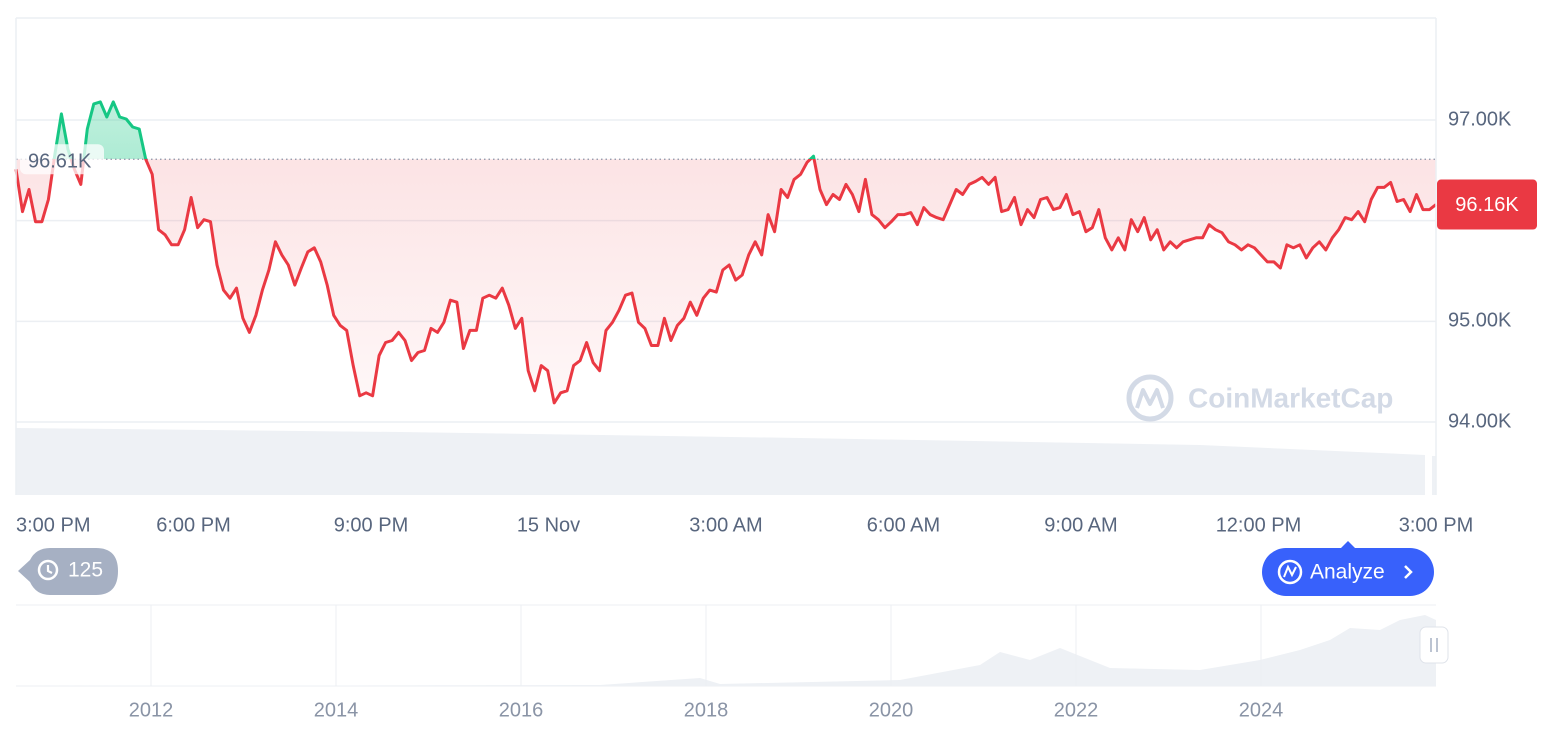  I want to click on reference-label: 96.61K, so click(60, 162).